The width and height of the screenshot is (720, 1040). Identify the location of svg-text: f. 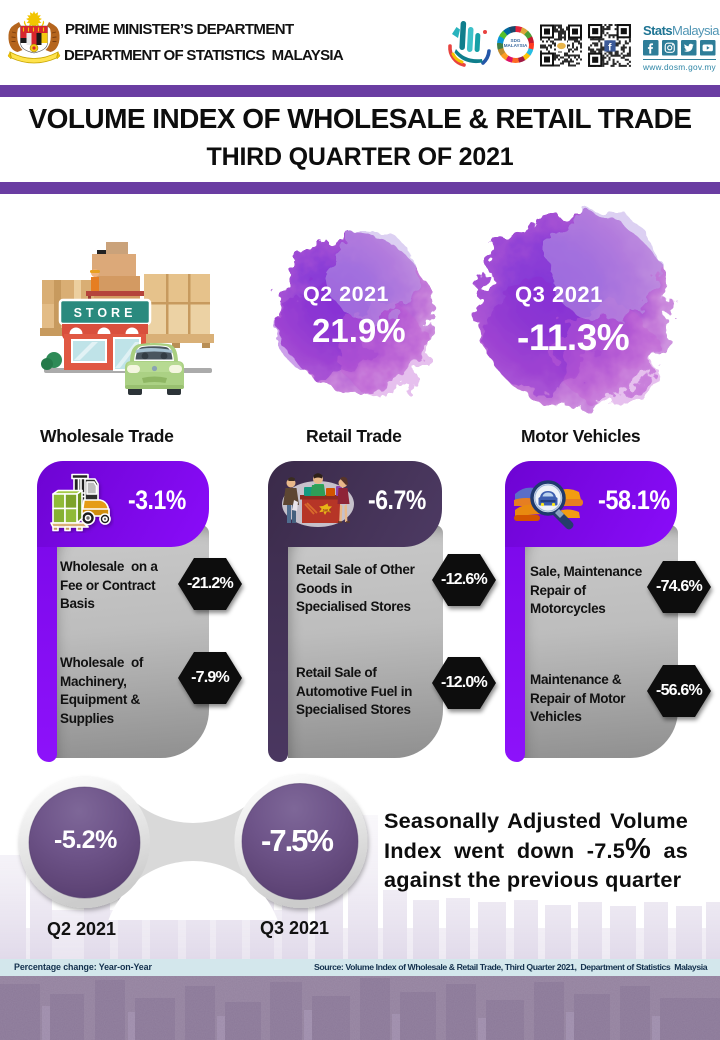
(610, 48).